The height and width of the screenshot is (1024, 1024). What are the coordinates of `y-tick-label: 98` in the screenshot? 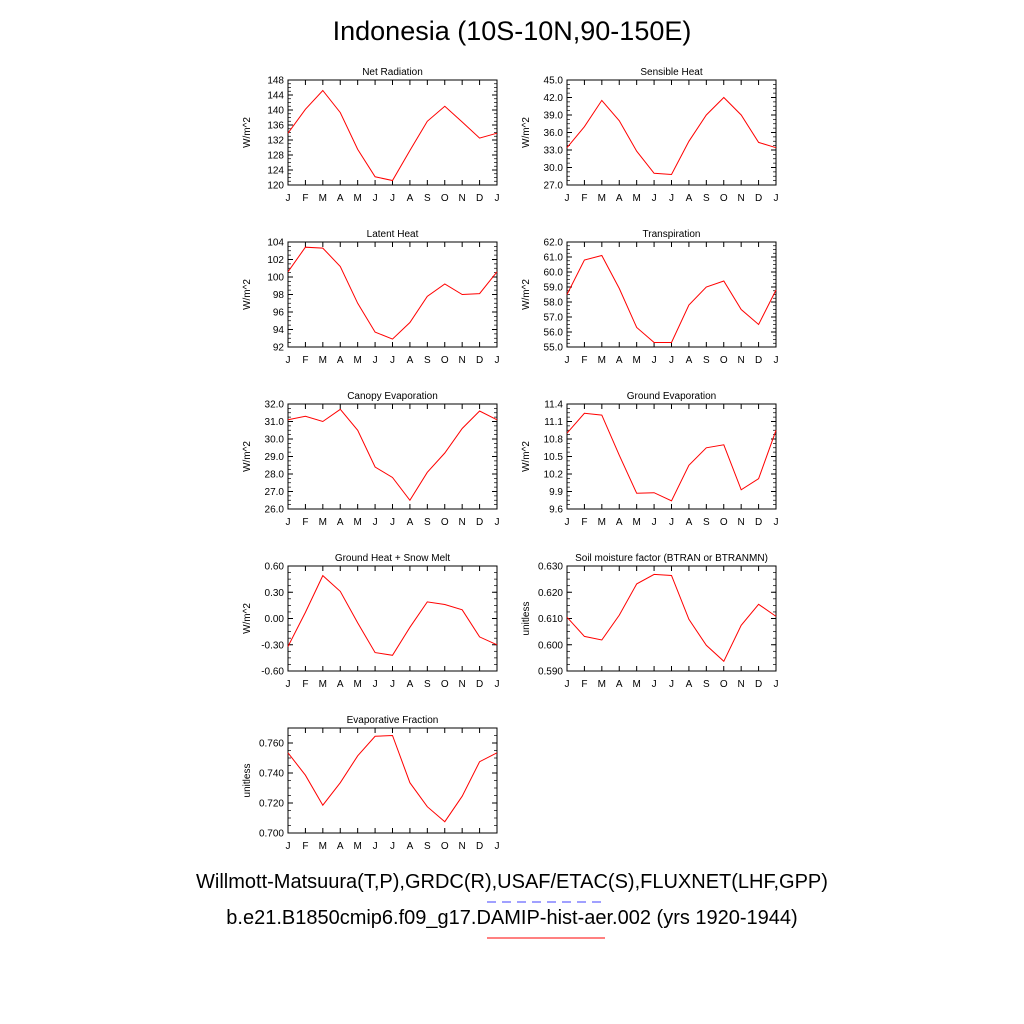 It's located at (279, 295).